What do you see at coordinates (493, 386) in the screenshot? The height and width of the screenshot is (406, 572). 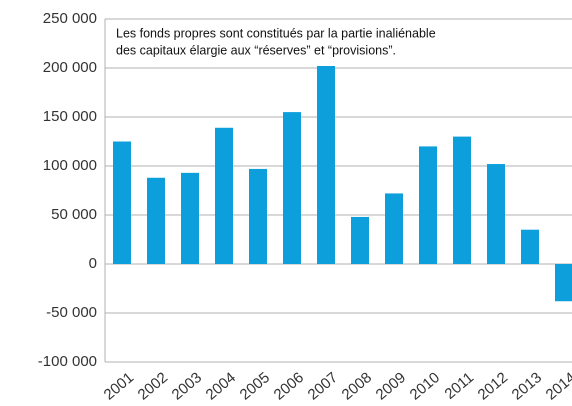 I see `x-tick-label: 2012` at bounding box center [493, 386].